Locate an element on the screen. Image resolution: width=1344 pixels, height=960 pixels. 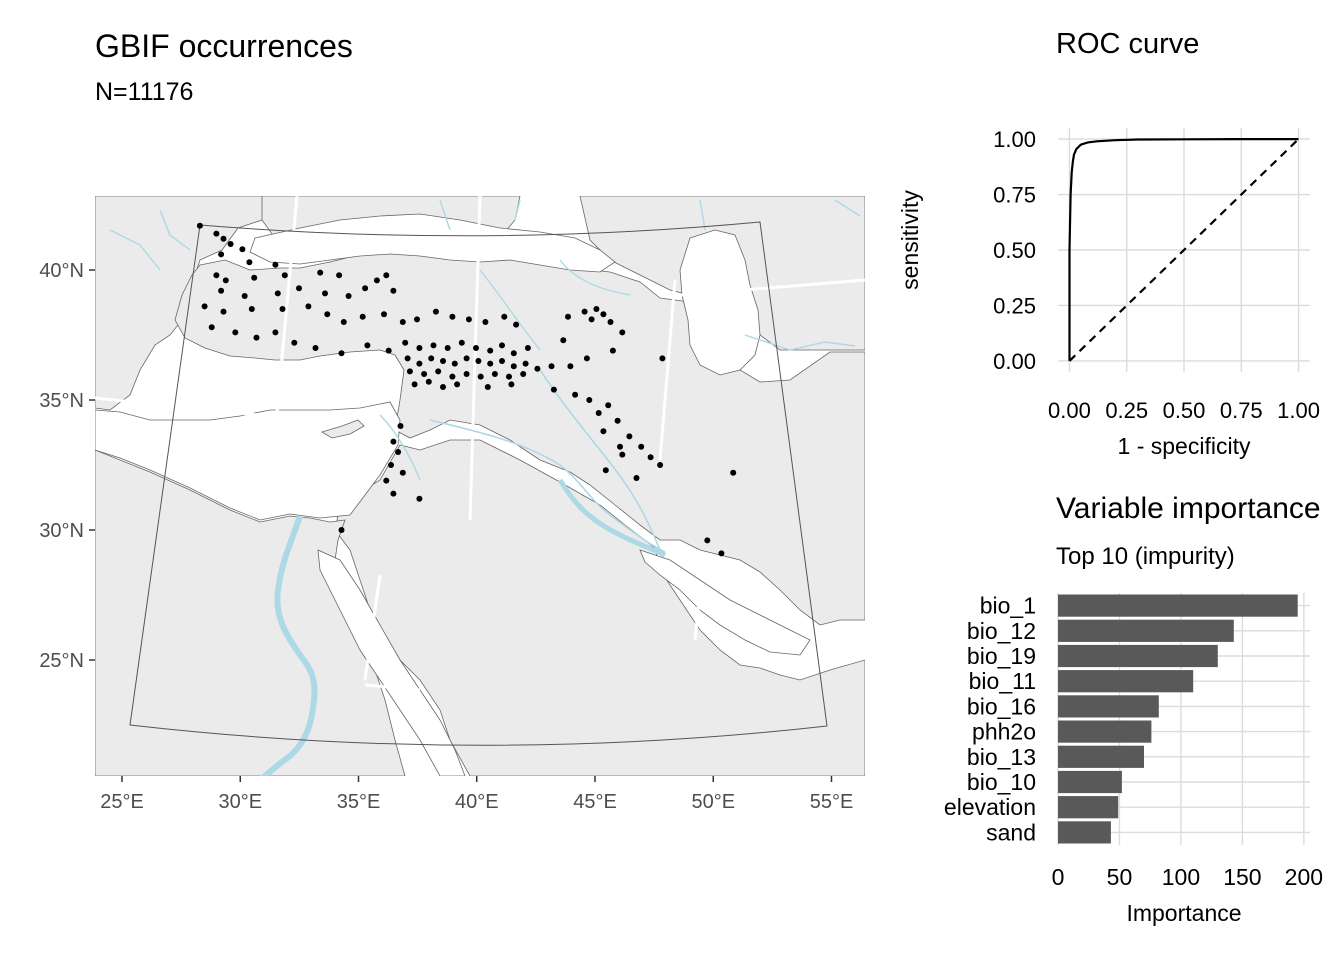
roc-grid is located at coordinates (1184, 250).